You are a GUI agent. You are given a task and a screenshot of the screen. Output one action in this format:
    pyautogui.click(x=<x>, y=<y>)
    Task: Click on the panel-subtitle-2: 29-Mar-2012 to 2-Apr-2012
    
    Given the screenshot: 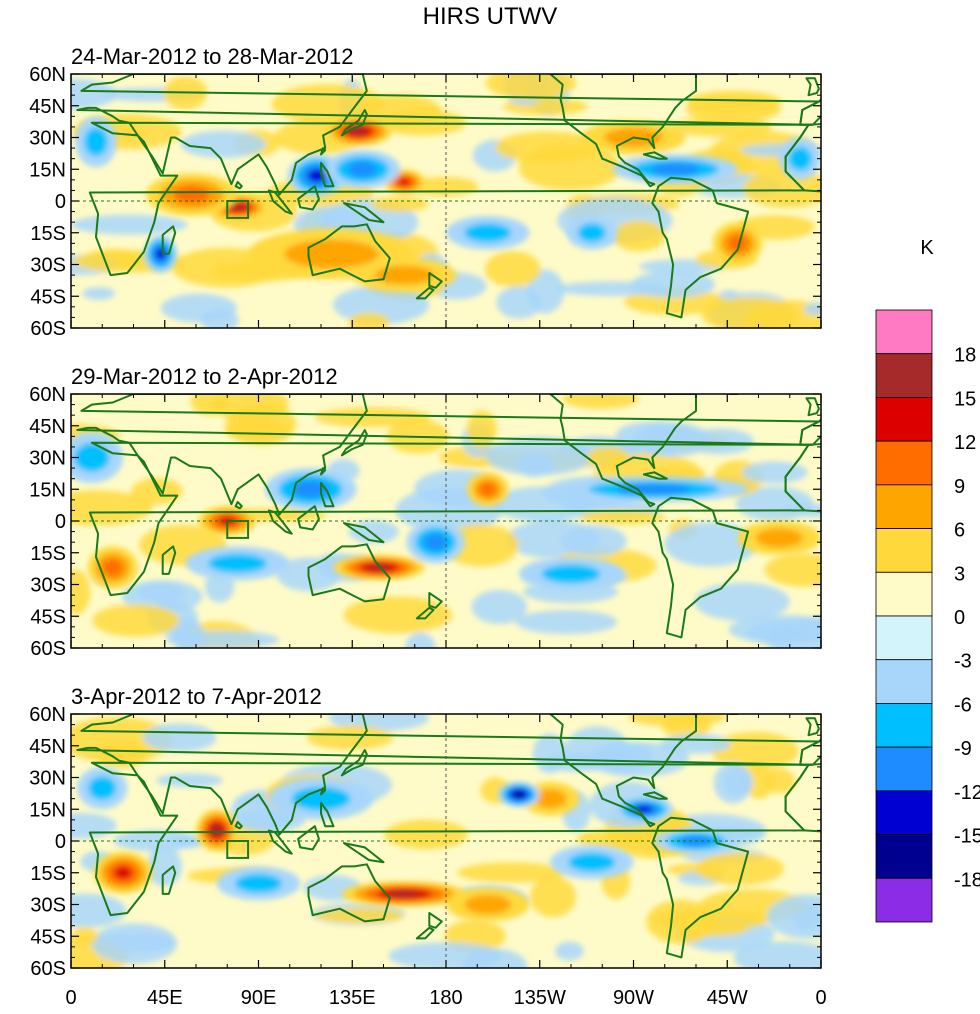 What is the action you would take?
    pyautogui.click(x=204, y=376)
    